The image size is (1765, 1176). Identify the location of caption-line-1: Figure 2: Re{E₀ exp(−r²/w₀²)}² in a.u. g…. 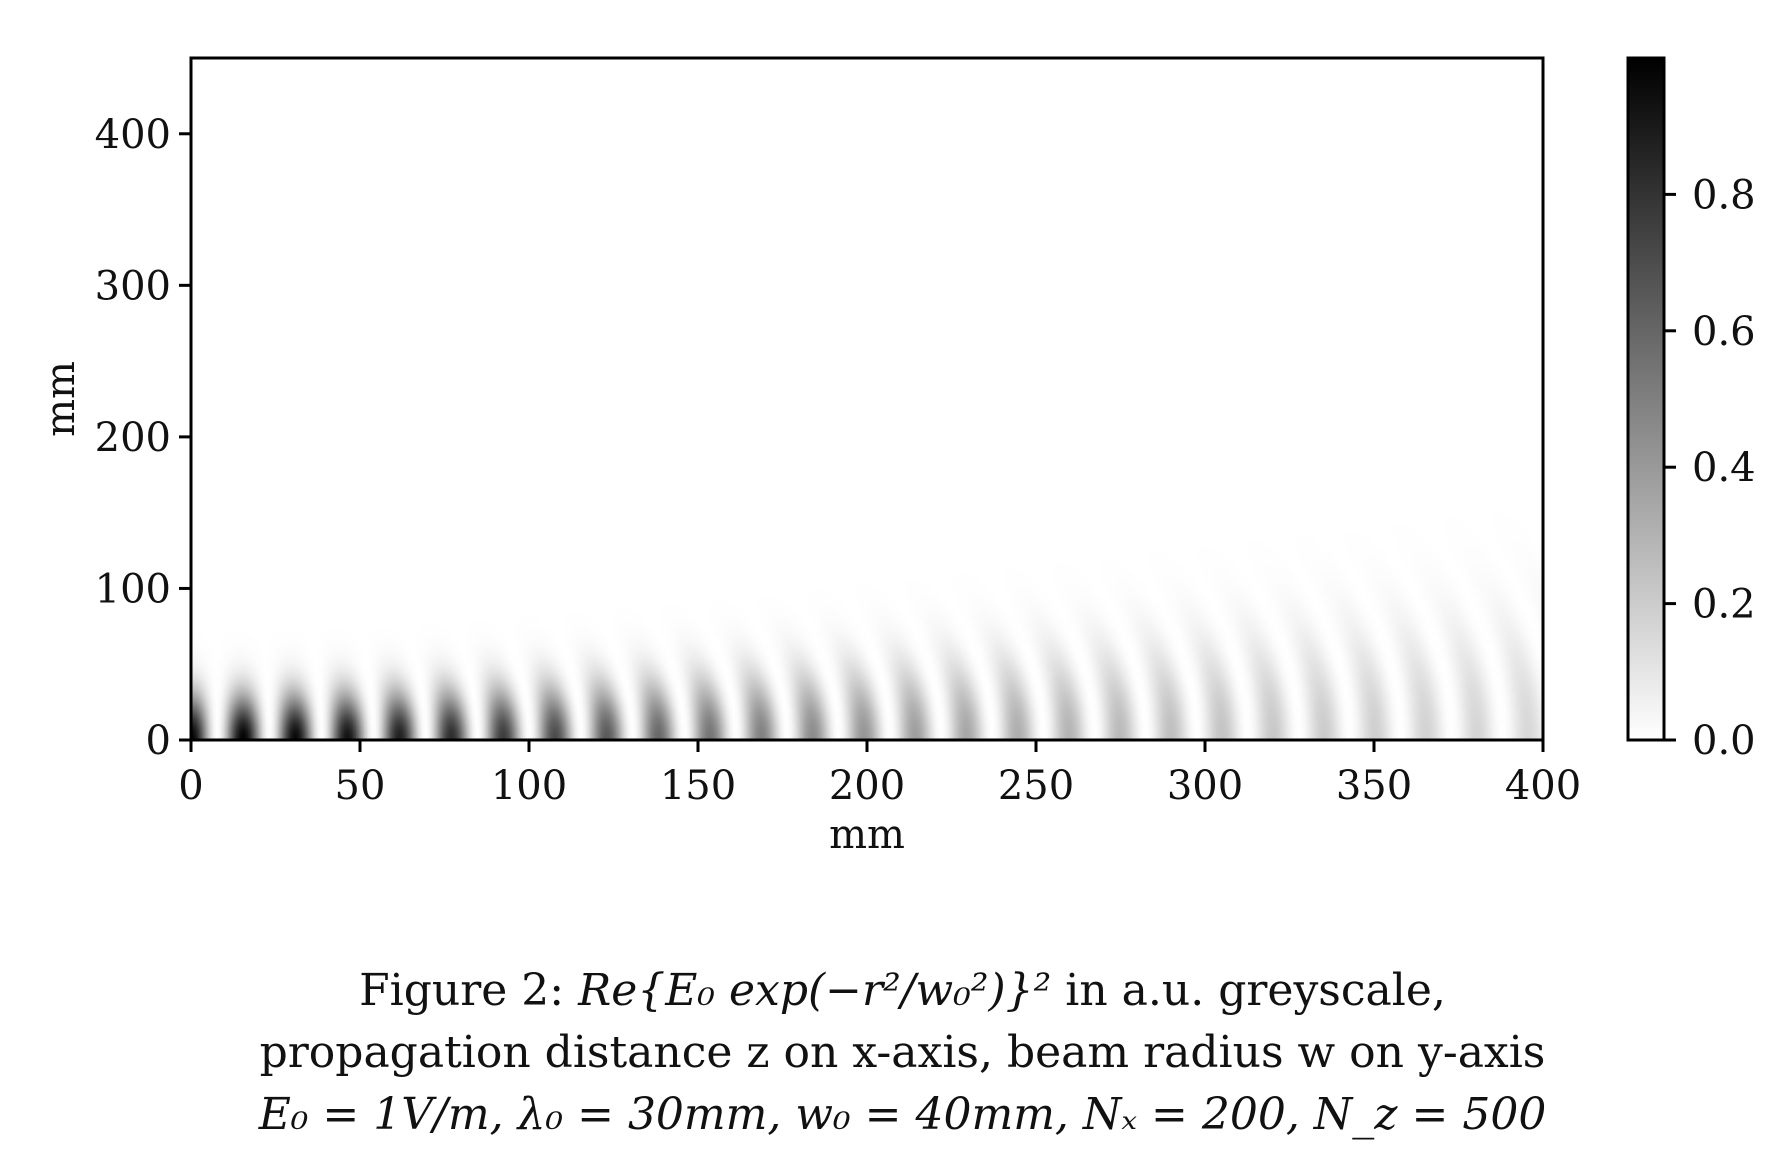
(882, 991).